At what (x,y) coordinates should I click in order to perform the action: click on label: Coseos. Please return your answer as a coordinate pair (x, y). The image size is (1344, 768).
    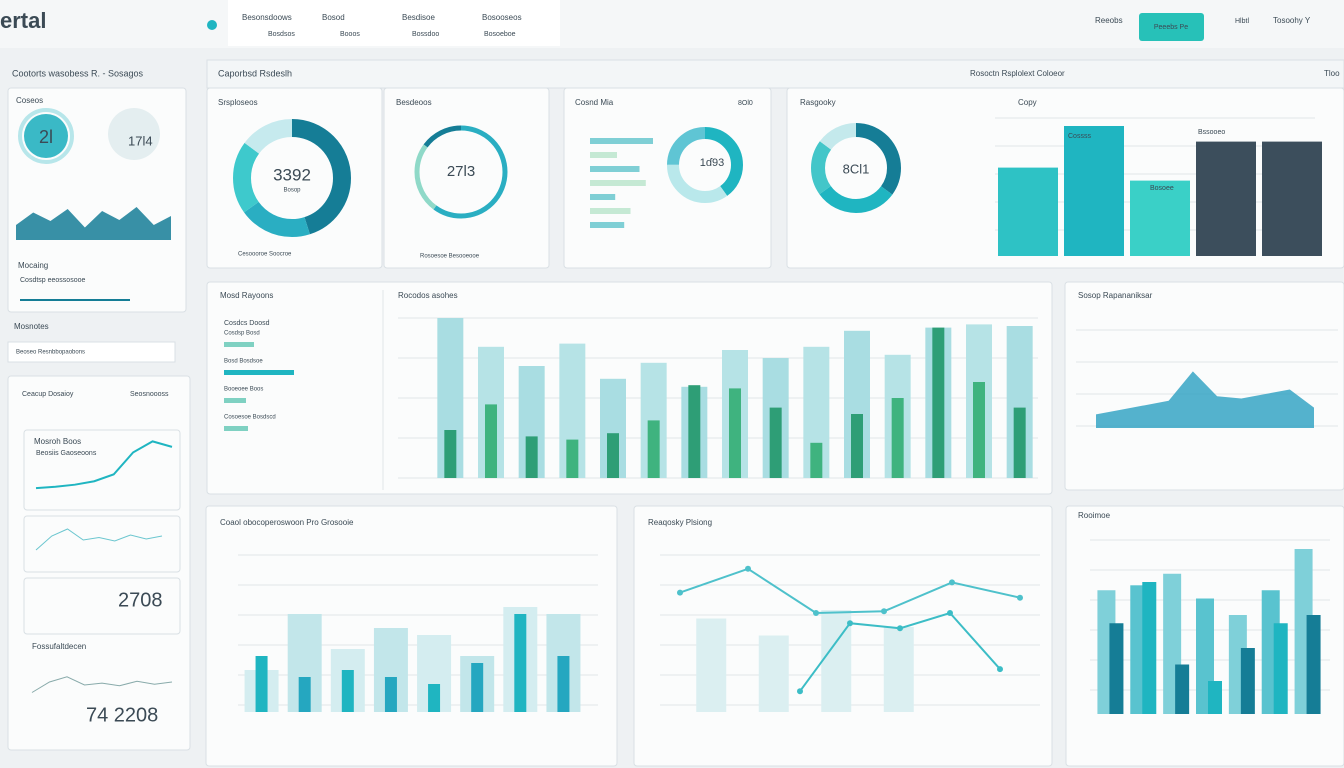
    Looking at the image, I should click on (29, 100).